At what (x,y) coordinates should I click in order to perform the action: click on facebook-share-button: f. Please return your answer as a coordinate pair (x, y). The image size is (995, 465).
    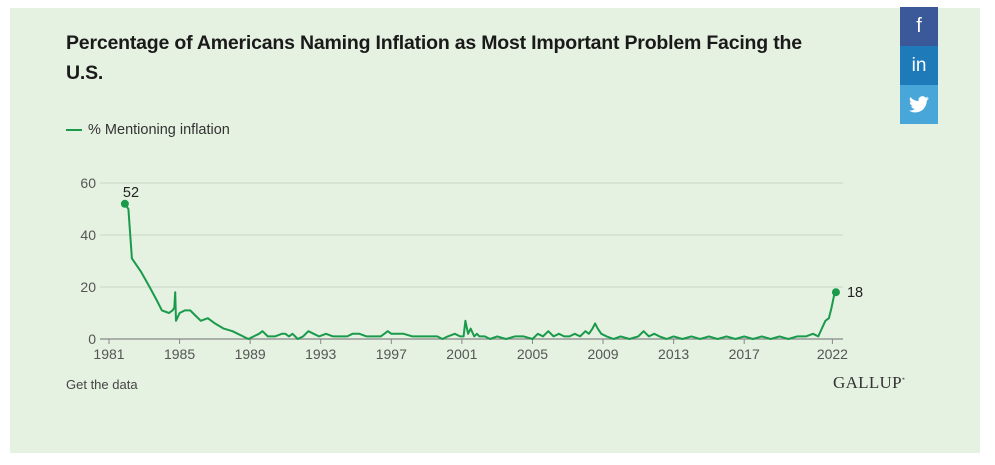
    Looking at the image, I should click on (919, 26).